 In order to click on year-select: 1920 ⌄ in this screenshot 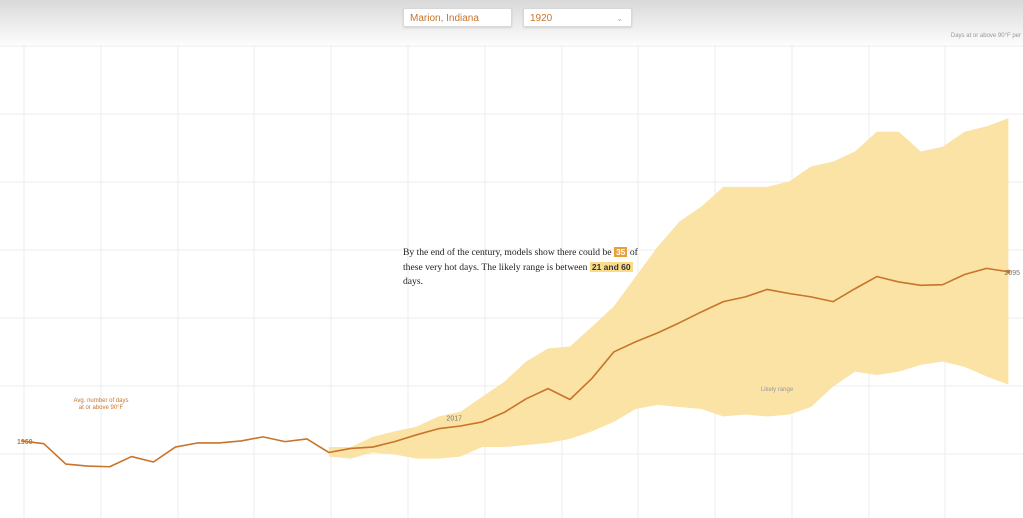, I will do `click(577, 17)`.